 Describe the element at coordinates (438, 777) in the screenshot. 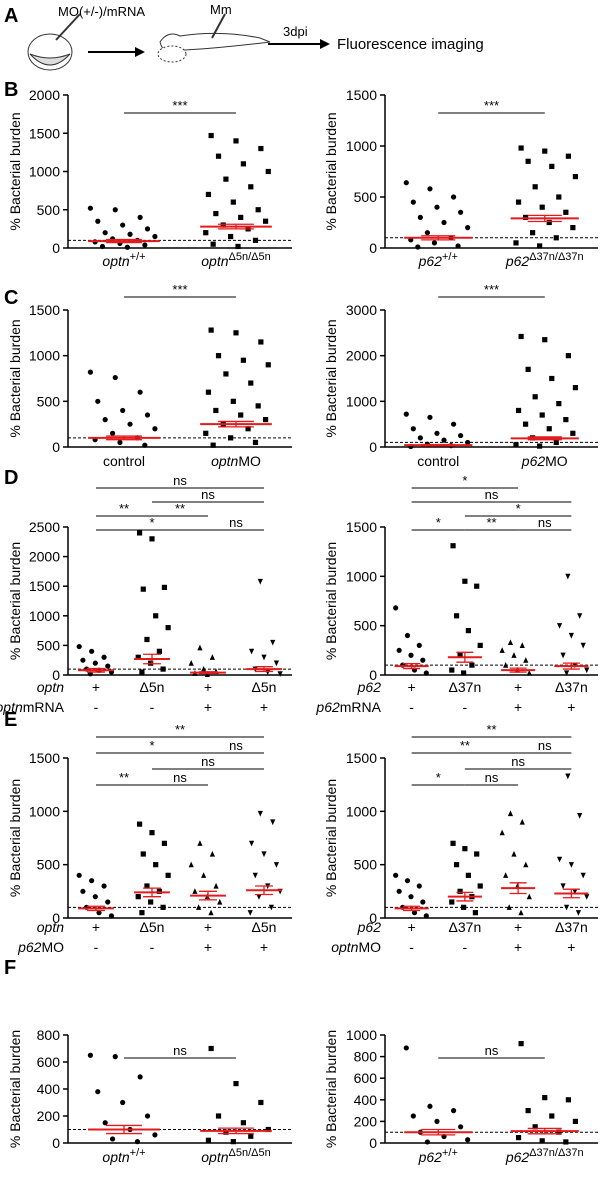

I see `significance-label: *` at that location.